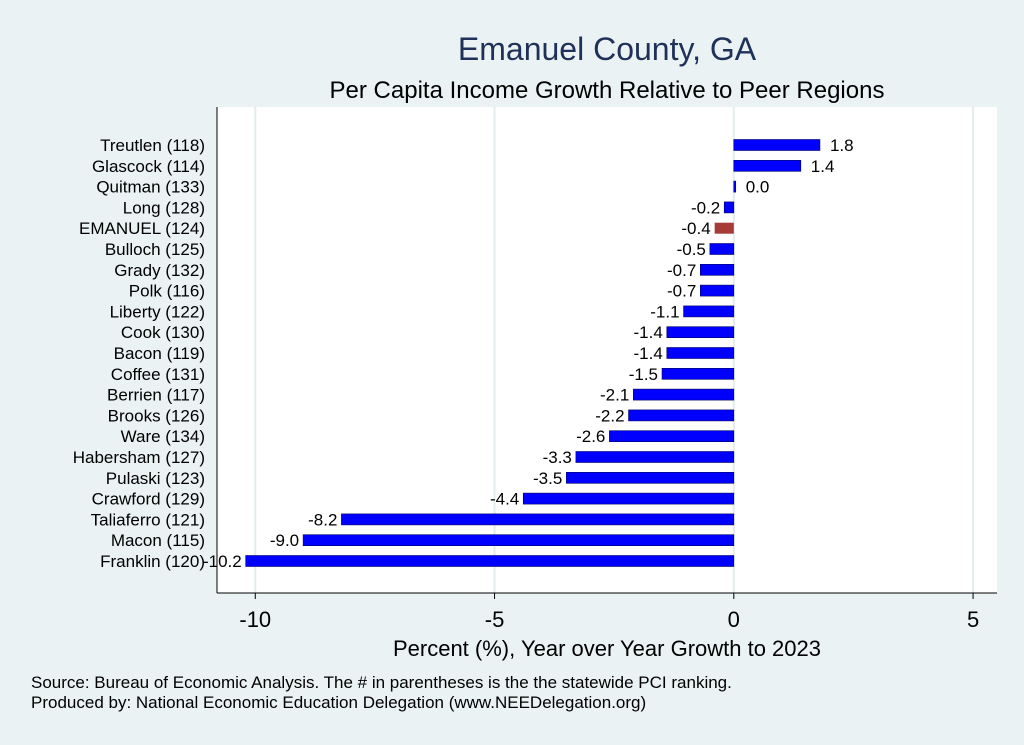 The width and height of the screenshot is (1024, 745). Describe the element at coordinates (148, 166) in the screenshot. I see `category-label: Glascock (114)` at that location.